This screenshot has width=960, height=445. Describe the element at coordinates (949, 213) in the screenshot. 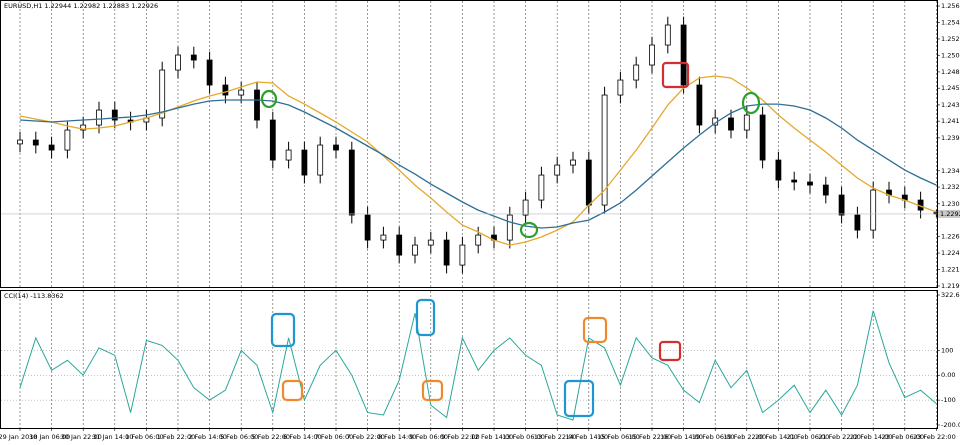

I see `last-price-tag` at that location.